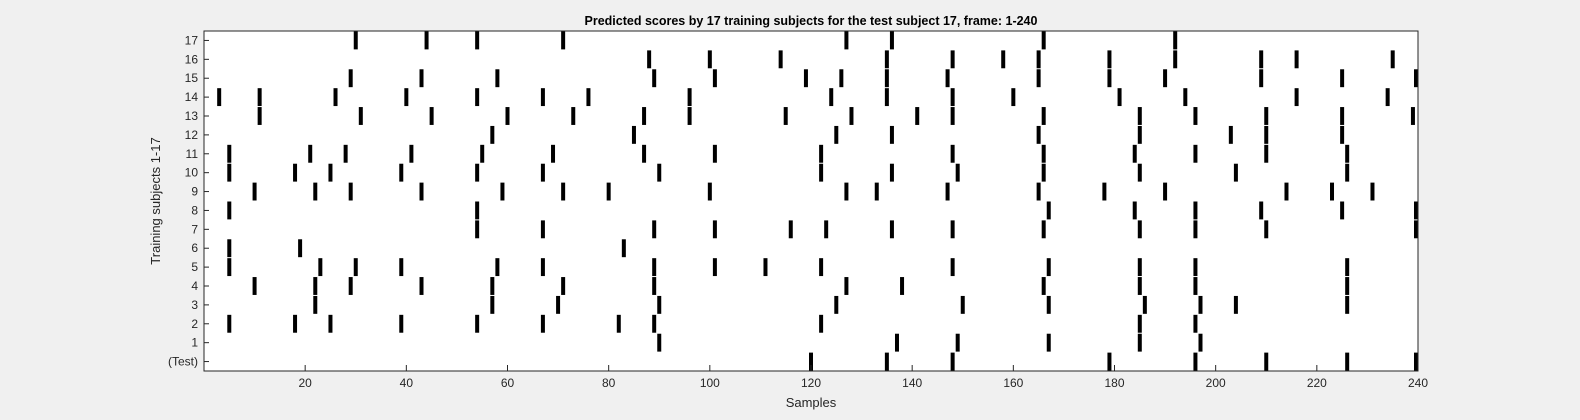 The height and width of the screenshot is (420, 1580). I want to click on x-tick-label: 40, so click(407, 383).